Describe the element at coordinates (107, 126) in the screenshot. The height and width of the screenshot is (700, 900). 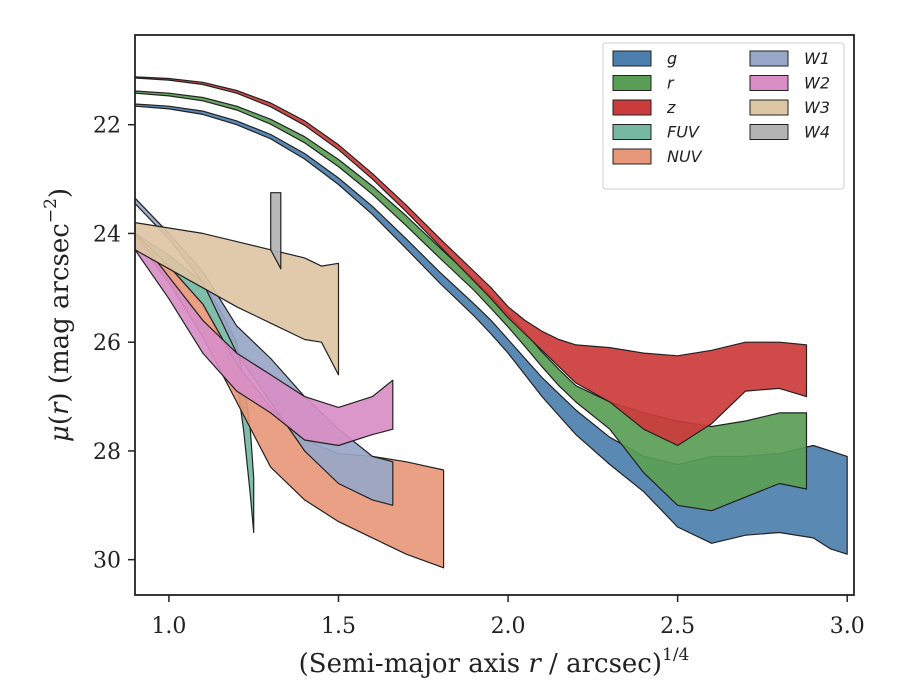
I see `y-tick-label: 22` at that location.